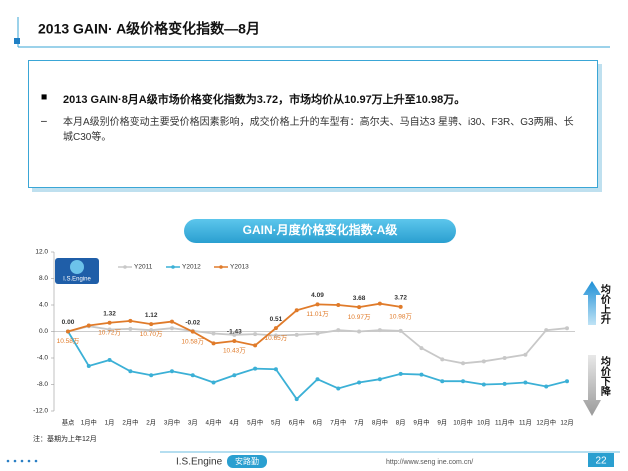 The image size is (628, 471). Describe the element at coordinates (43, 358) in the screenshot. I see `y-tick-label: -4.0` at that location.